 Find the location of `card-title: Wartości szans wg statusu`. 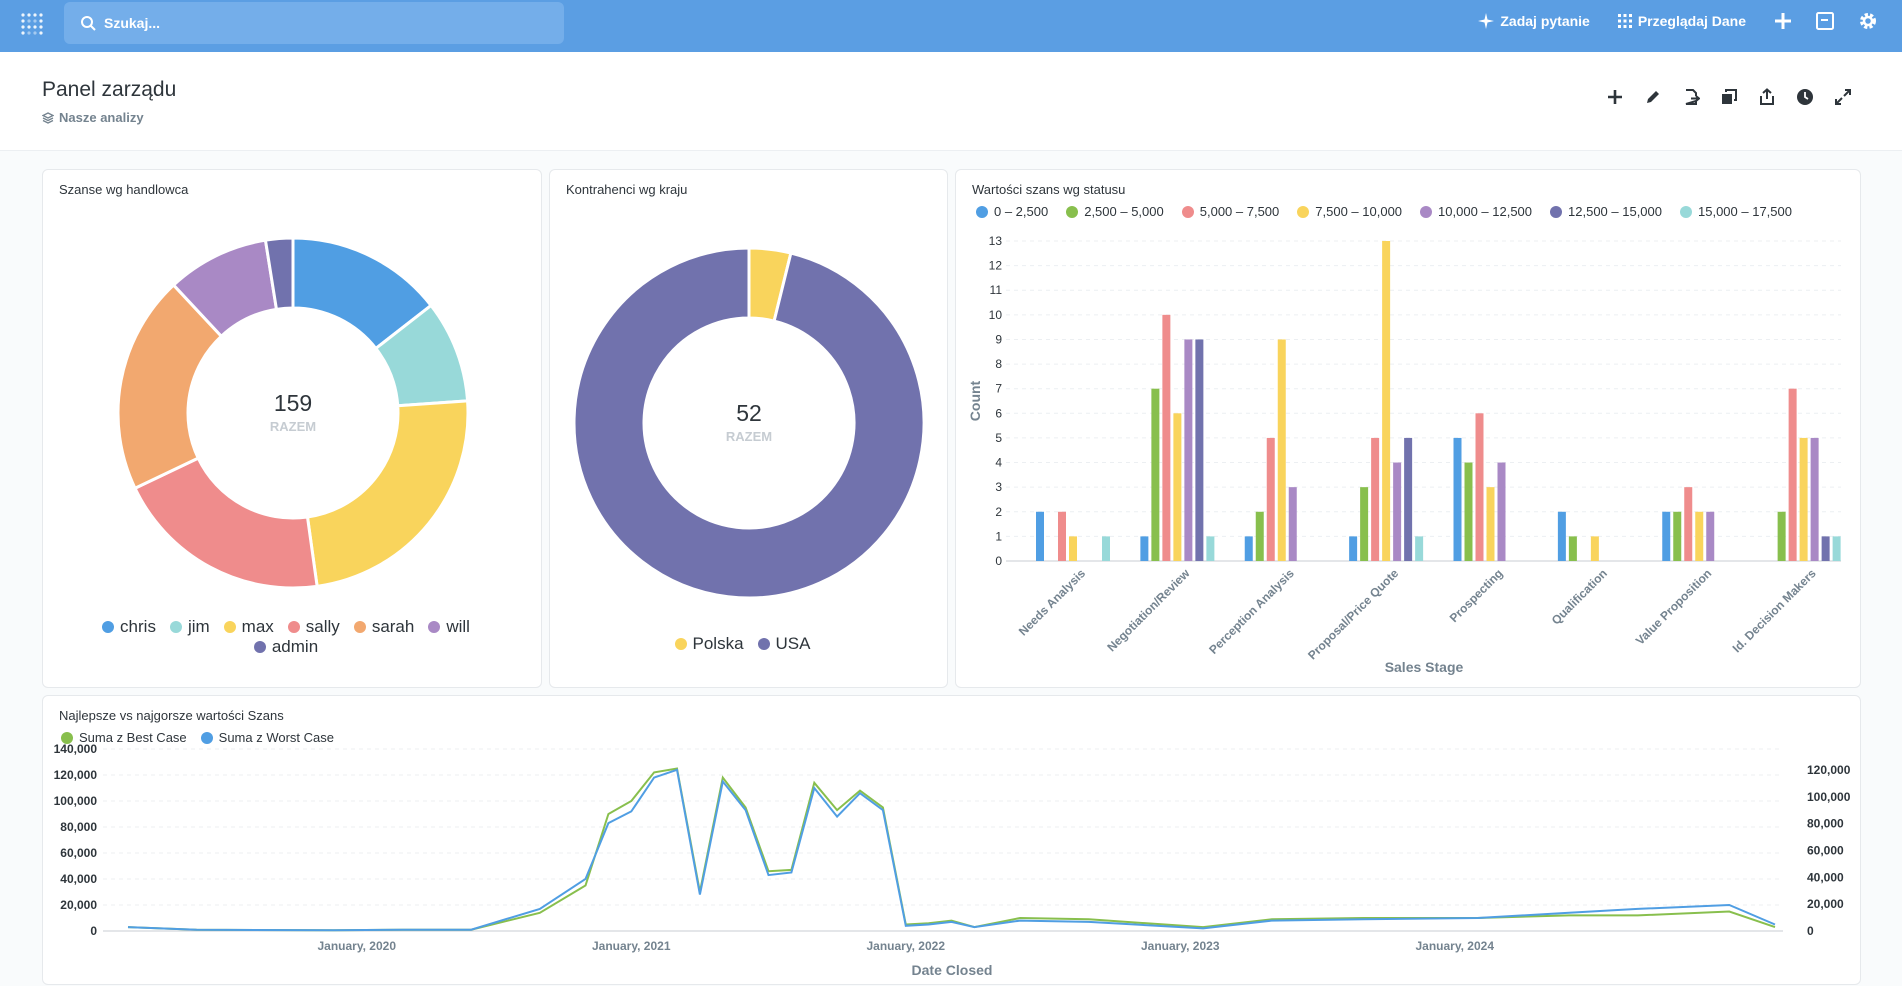

card-title: Wartości szans wg statusu is located at coordinates (1049, 189).